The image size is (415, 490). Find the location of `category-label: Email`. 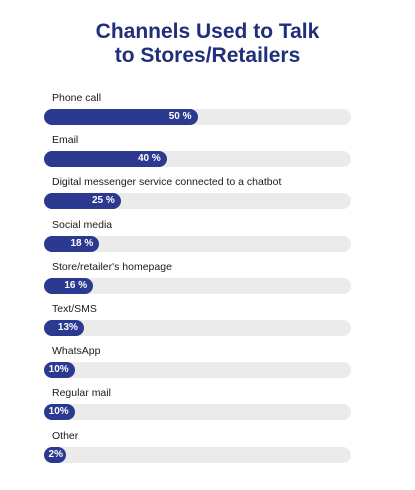

category-label: Email is located at coordinates (65, 140).